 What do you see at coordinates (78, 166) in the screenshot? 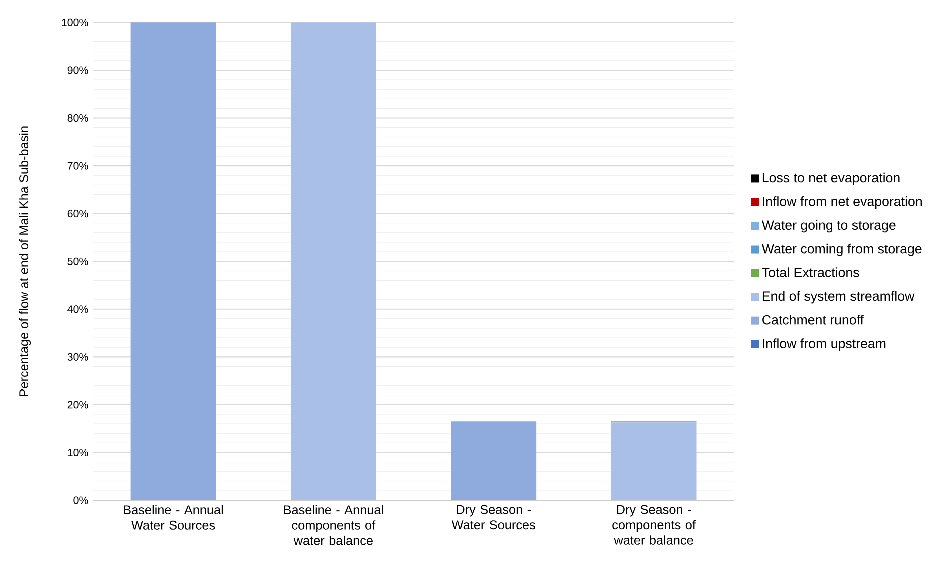
I see `y-tick-label: 70%` at bounding box center [78, 166].